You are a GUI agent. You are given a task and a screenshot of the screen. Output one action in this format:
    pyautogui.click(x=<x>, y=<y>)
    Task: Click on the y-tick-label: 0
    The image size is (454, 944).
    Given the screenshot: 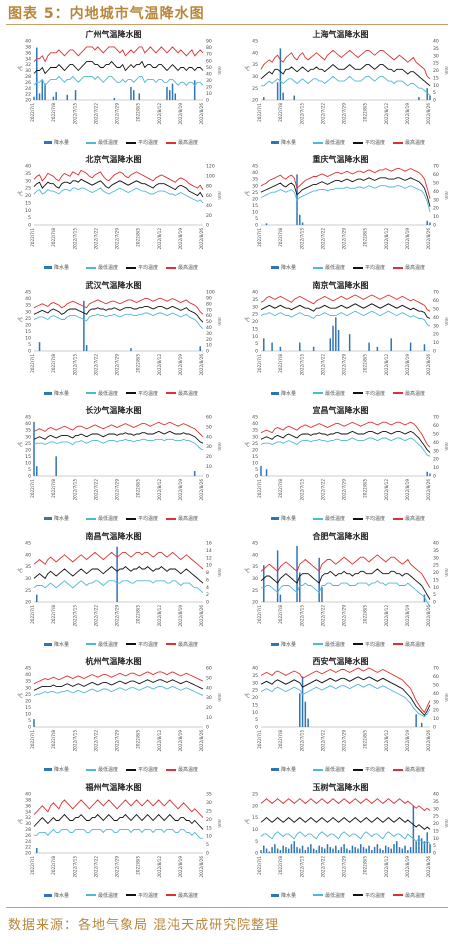 What is the action you would take?
    pyautogui.click(x=256, y=853)
    